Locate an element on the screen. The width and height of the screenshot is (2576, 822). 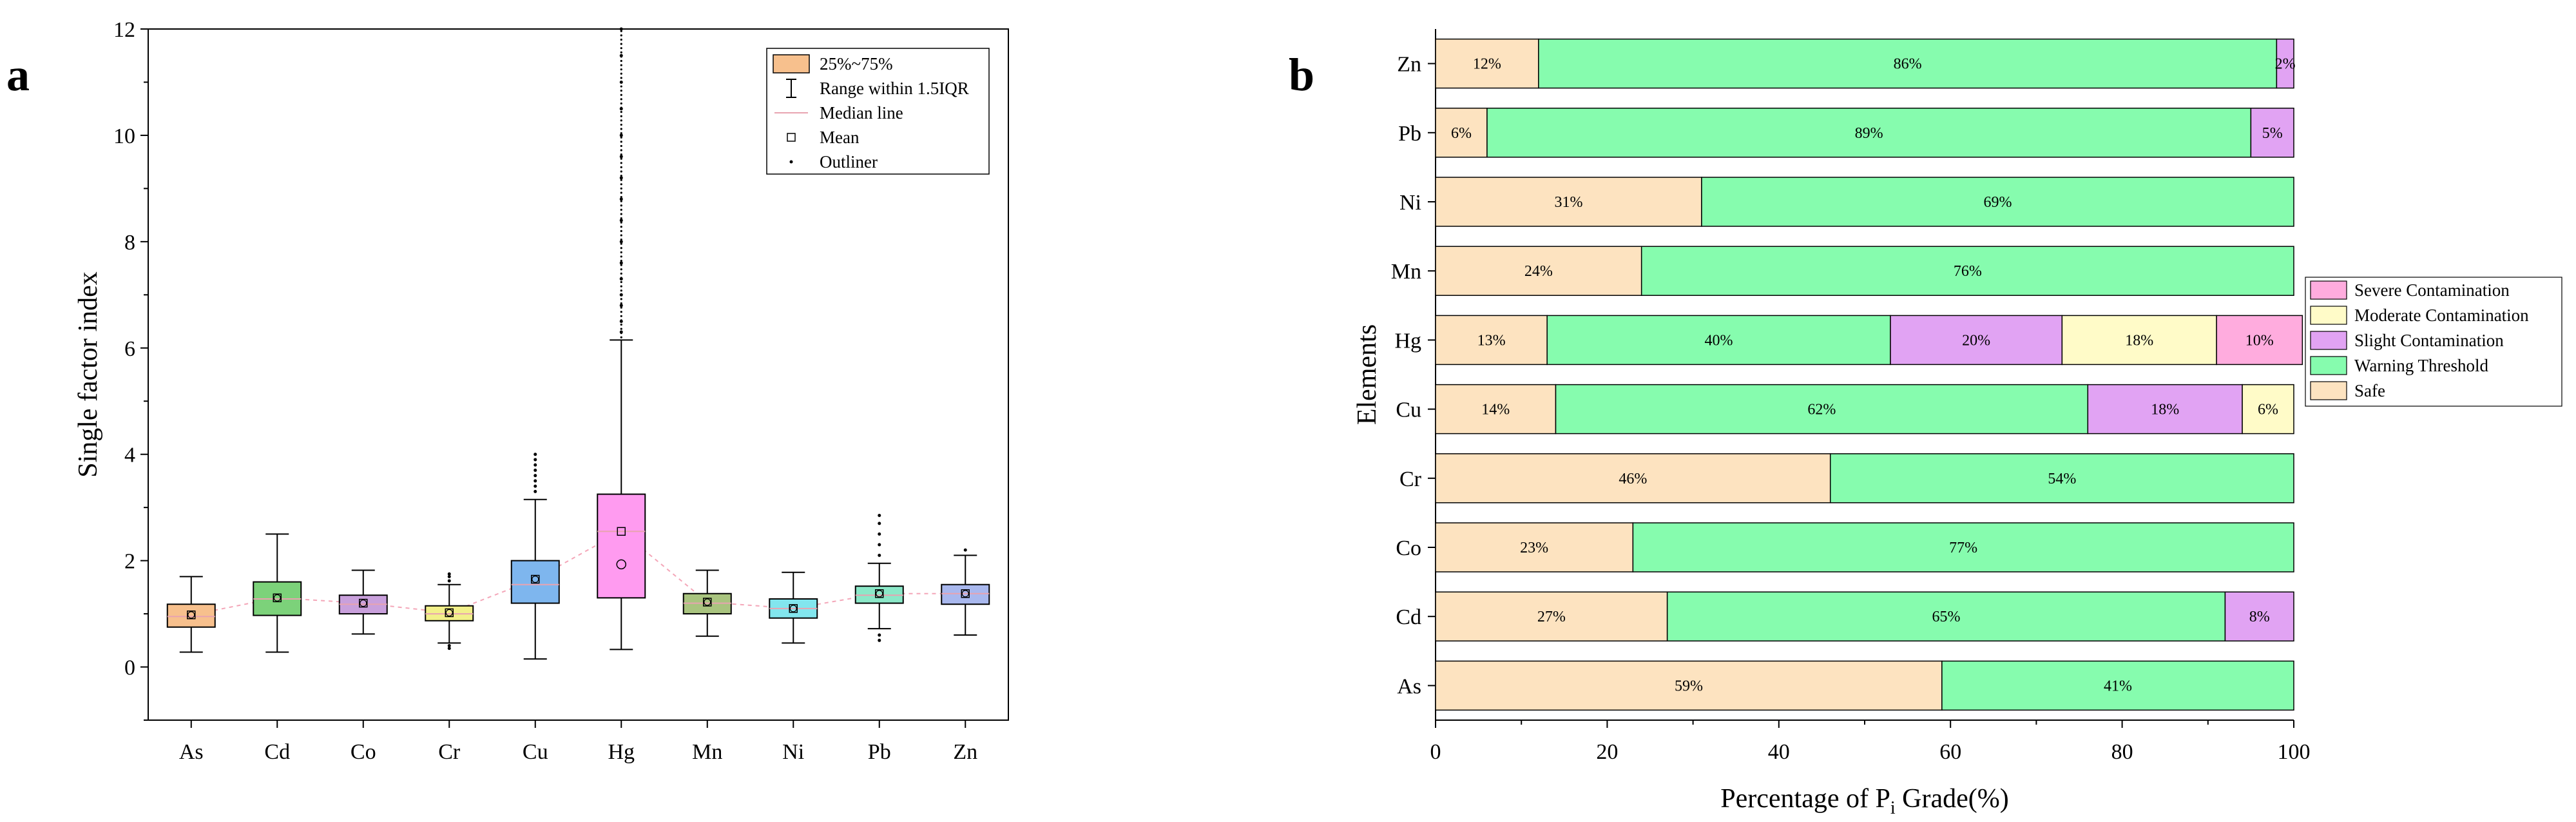
segment-label: 10% is located at coordinates (2260, 340).